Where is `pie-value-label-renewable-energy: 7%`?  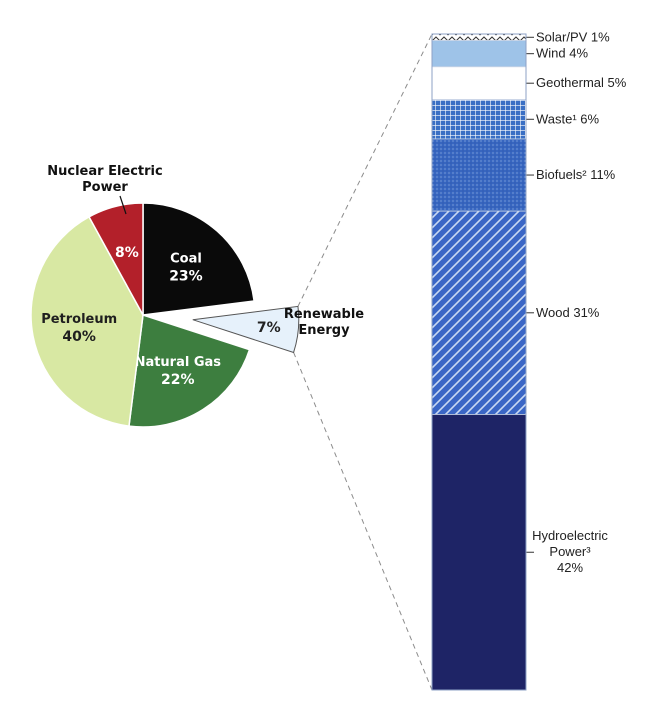
pie-value-label-renewable-energy: 7% is located at coordinates (269, 328).